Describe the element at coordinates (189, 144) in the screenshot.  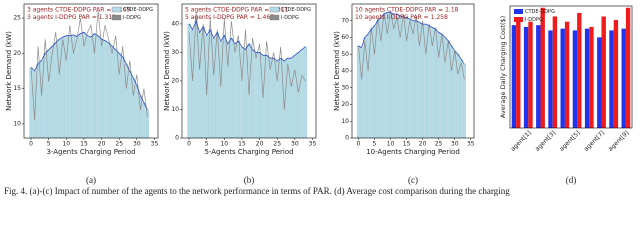
I see `x-tick-label: 0` at that location.